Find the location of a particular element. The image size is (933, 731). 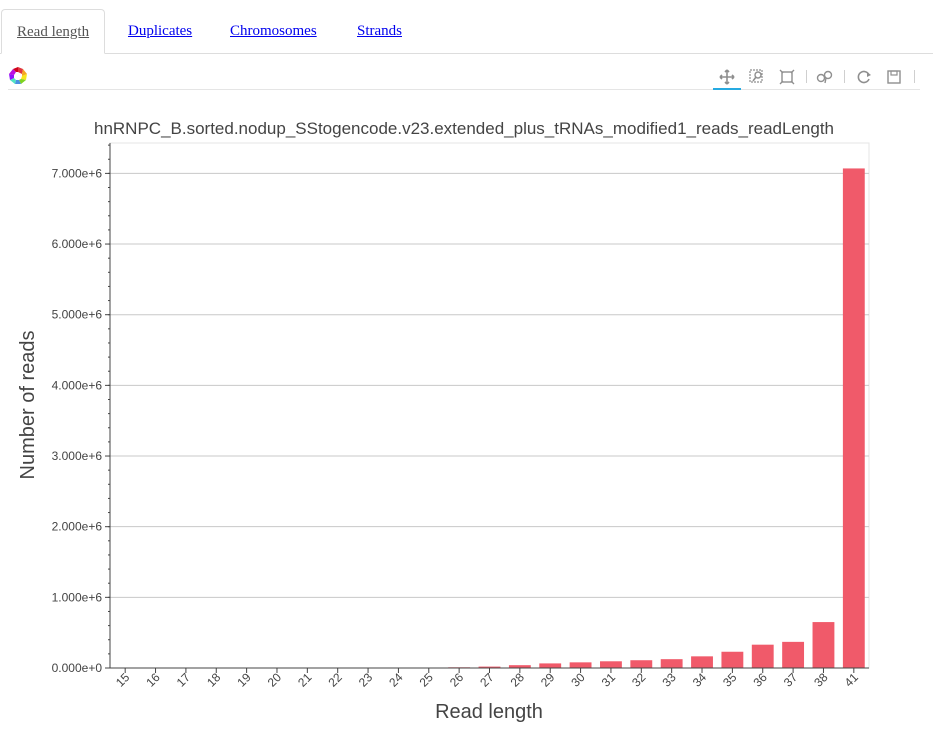

x-tick-label: 30 is located at coordinates (578, 680).